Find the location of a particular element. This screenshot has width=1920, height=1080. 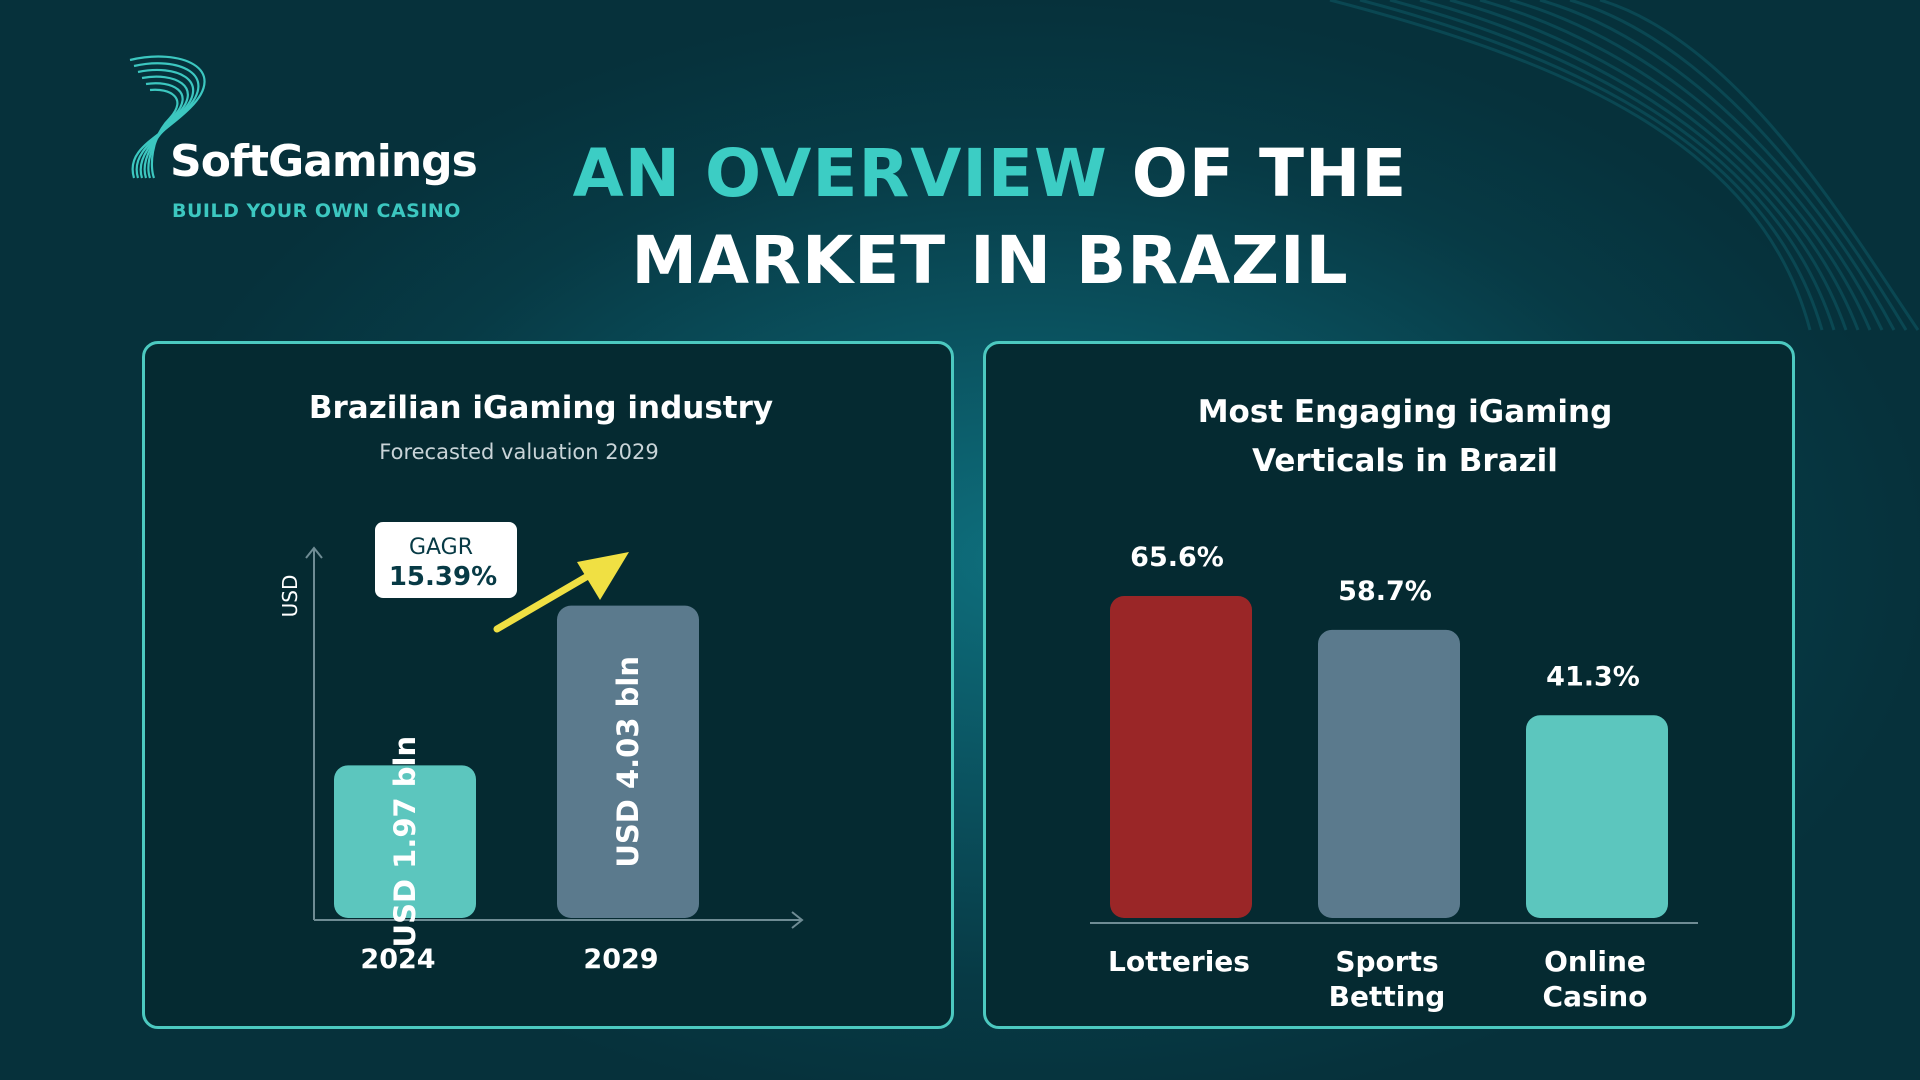

title-accent: AN OVERVIEW is located at coordinates (840, 173).